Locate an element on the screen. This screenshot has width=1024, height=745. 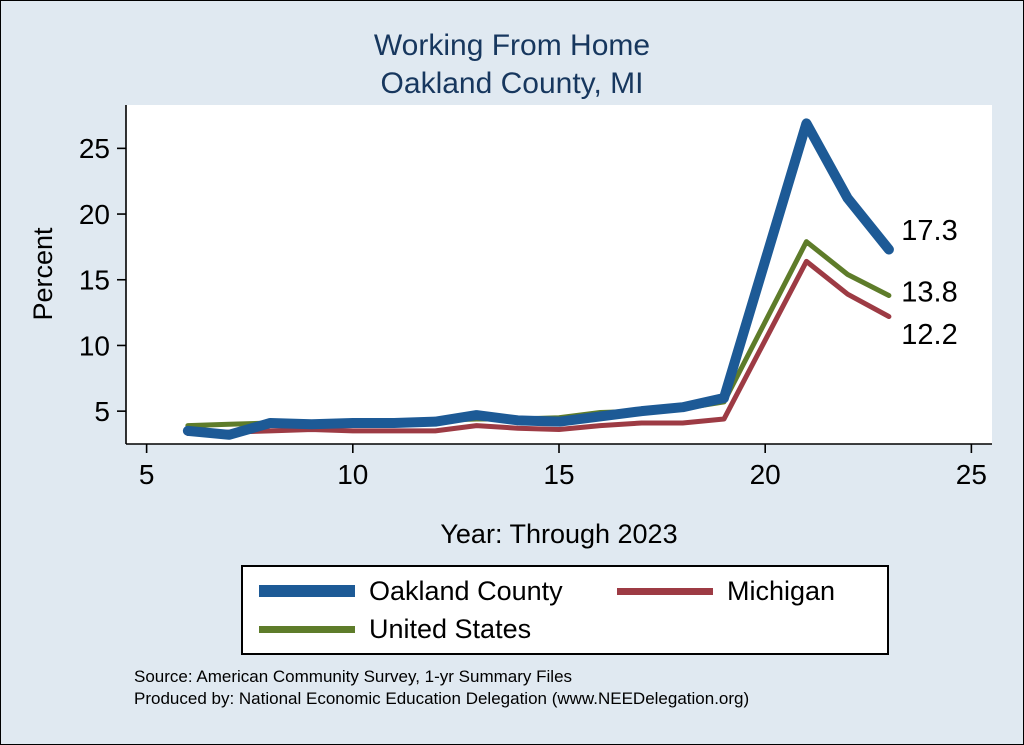
chart-title-line2: Oakland County, MI is located at coordinates (512, 83).